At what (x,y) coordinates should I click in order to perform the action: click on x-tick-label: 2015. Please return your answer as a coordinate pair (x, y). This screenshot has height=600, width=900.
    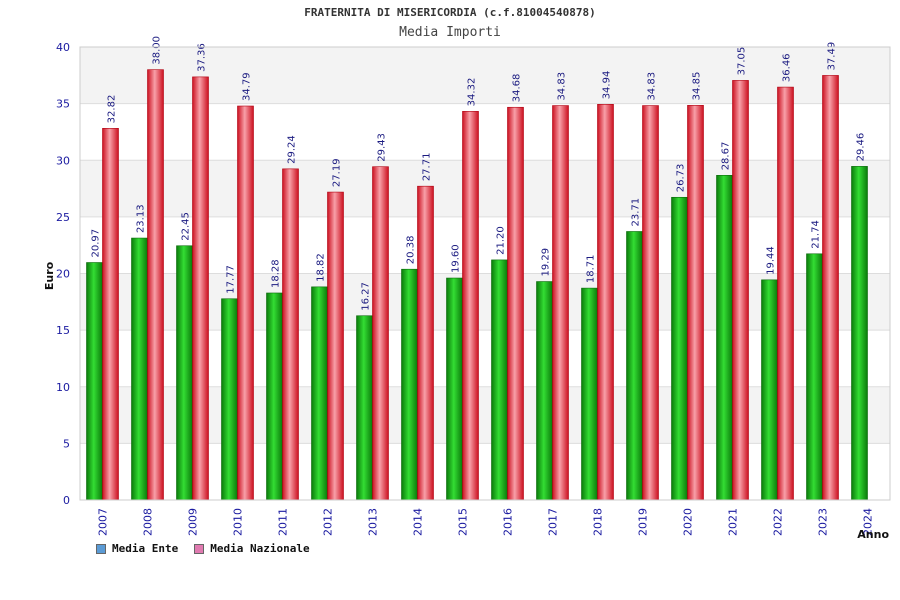
    Looking at the image, I should click on (463, 522).